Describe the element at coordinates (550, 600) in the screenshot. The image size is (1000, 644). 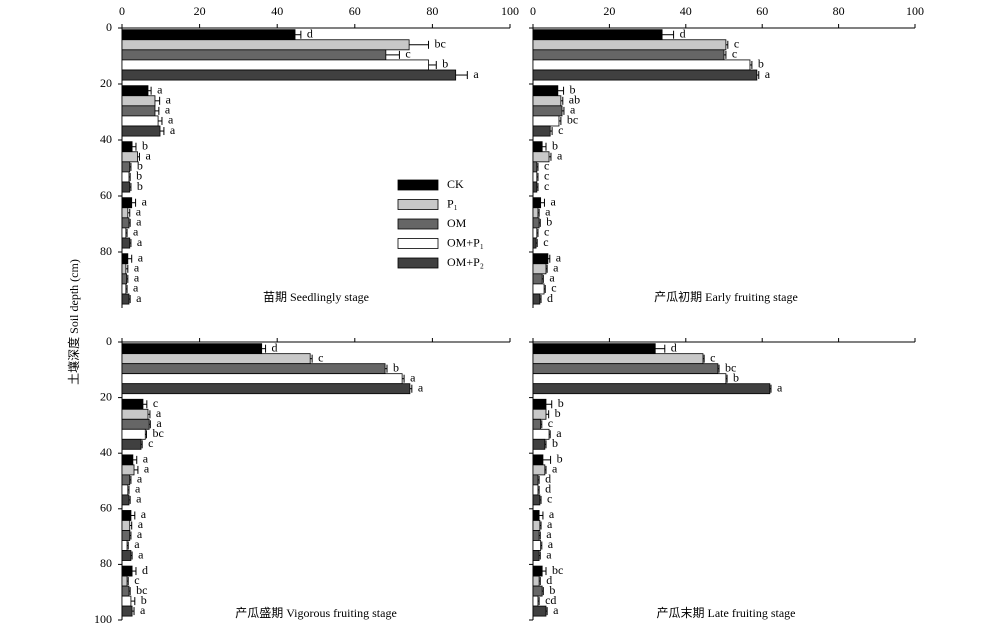
I see `significance-letter: cd` at that location.